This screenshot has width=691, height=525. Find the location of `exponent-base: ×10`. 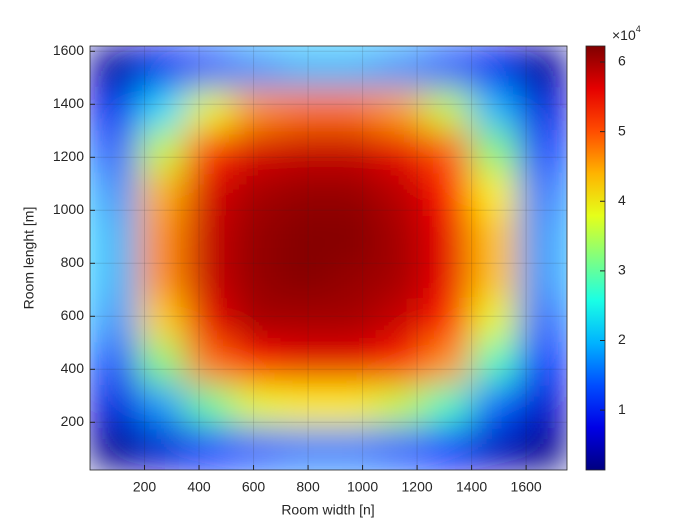

exponent-base: ×10 is located at coordinates (624, 35).